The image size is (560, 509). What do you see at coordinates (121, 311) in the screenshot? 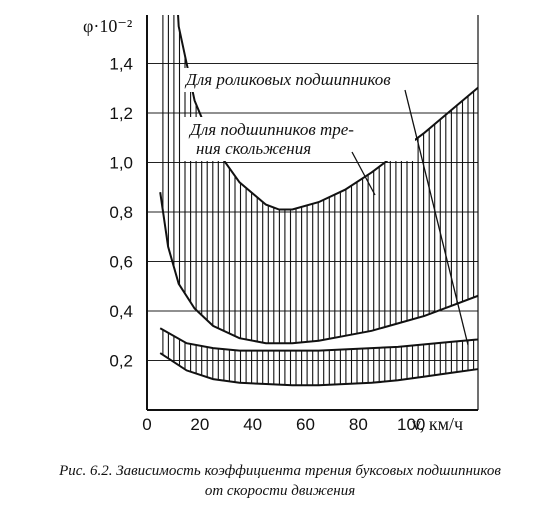
I see `y-tick-label-1: 0,4` at bounding box center [121, 311].